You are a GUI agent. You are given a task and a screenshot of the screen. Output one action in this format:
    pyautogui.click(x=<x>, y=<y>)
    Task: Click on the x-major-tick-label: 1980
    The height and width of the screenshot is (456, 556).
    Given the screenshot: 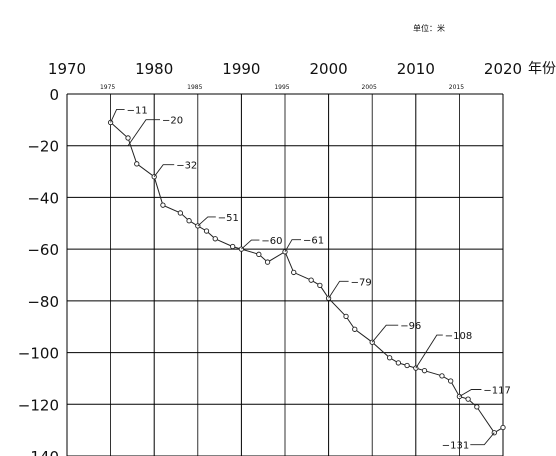 What is the action you would take?
    pyautogui.click(x=154, y=69)
    